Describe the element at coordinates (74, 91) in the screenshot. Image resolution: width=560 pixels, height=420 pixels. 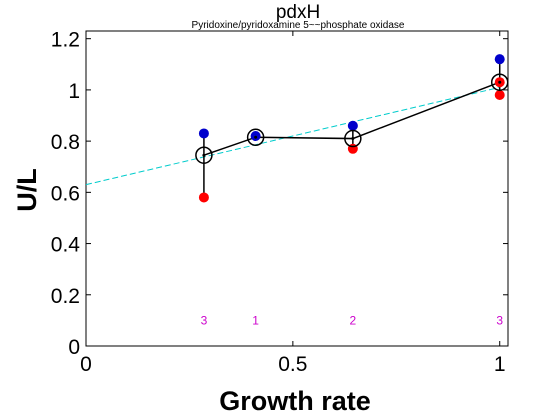
I see `y-tick-label-5: 1` at that location.